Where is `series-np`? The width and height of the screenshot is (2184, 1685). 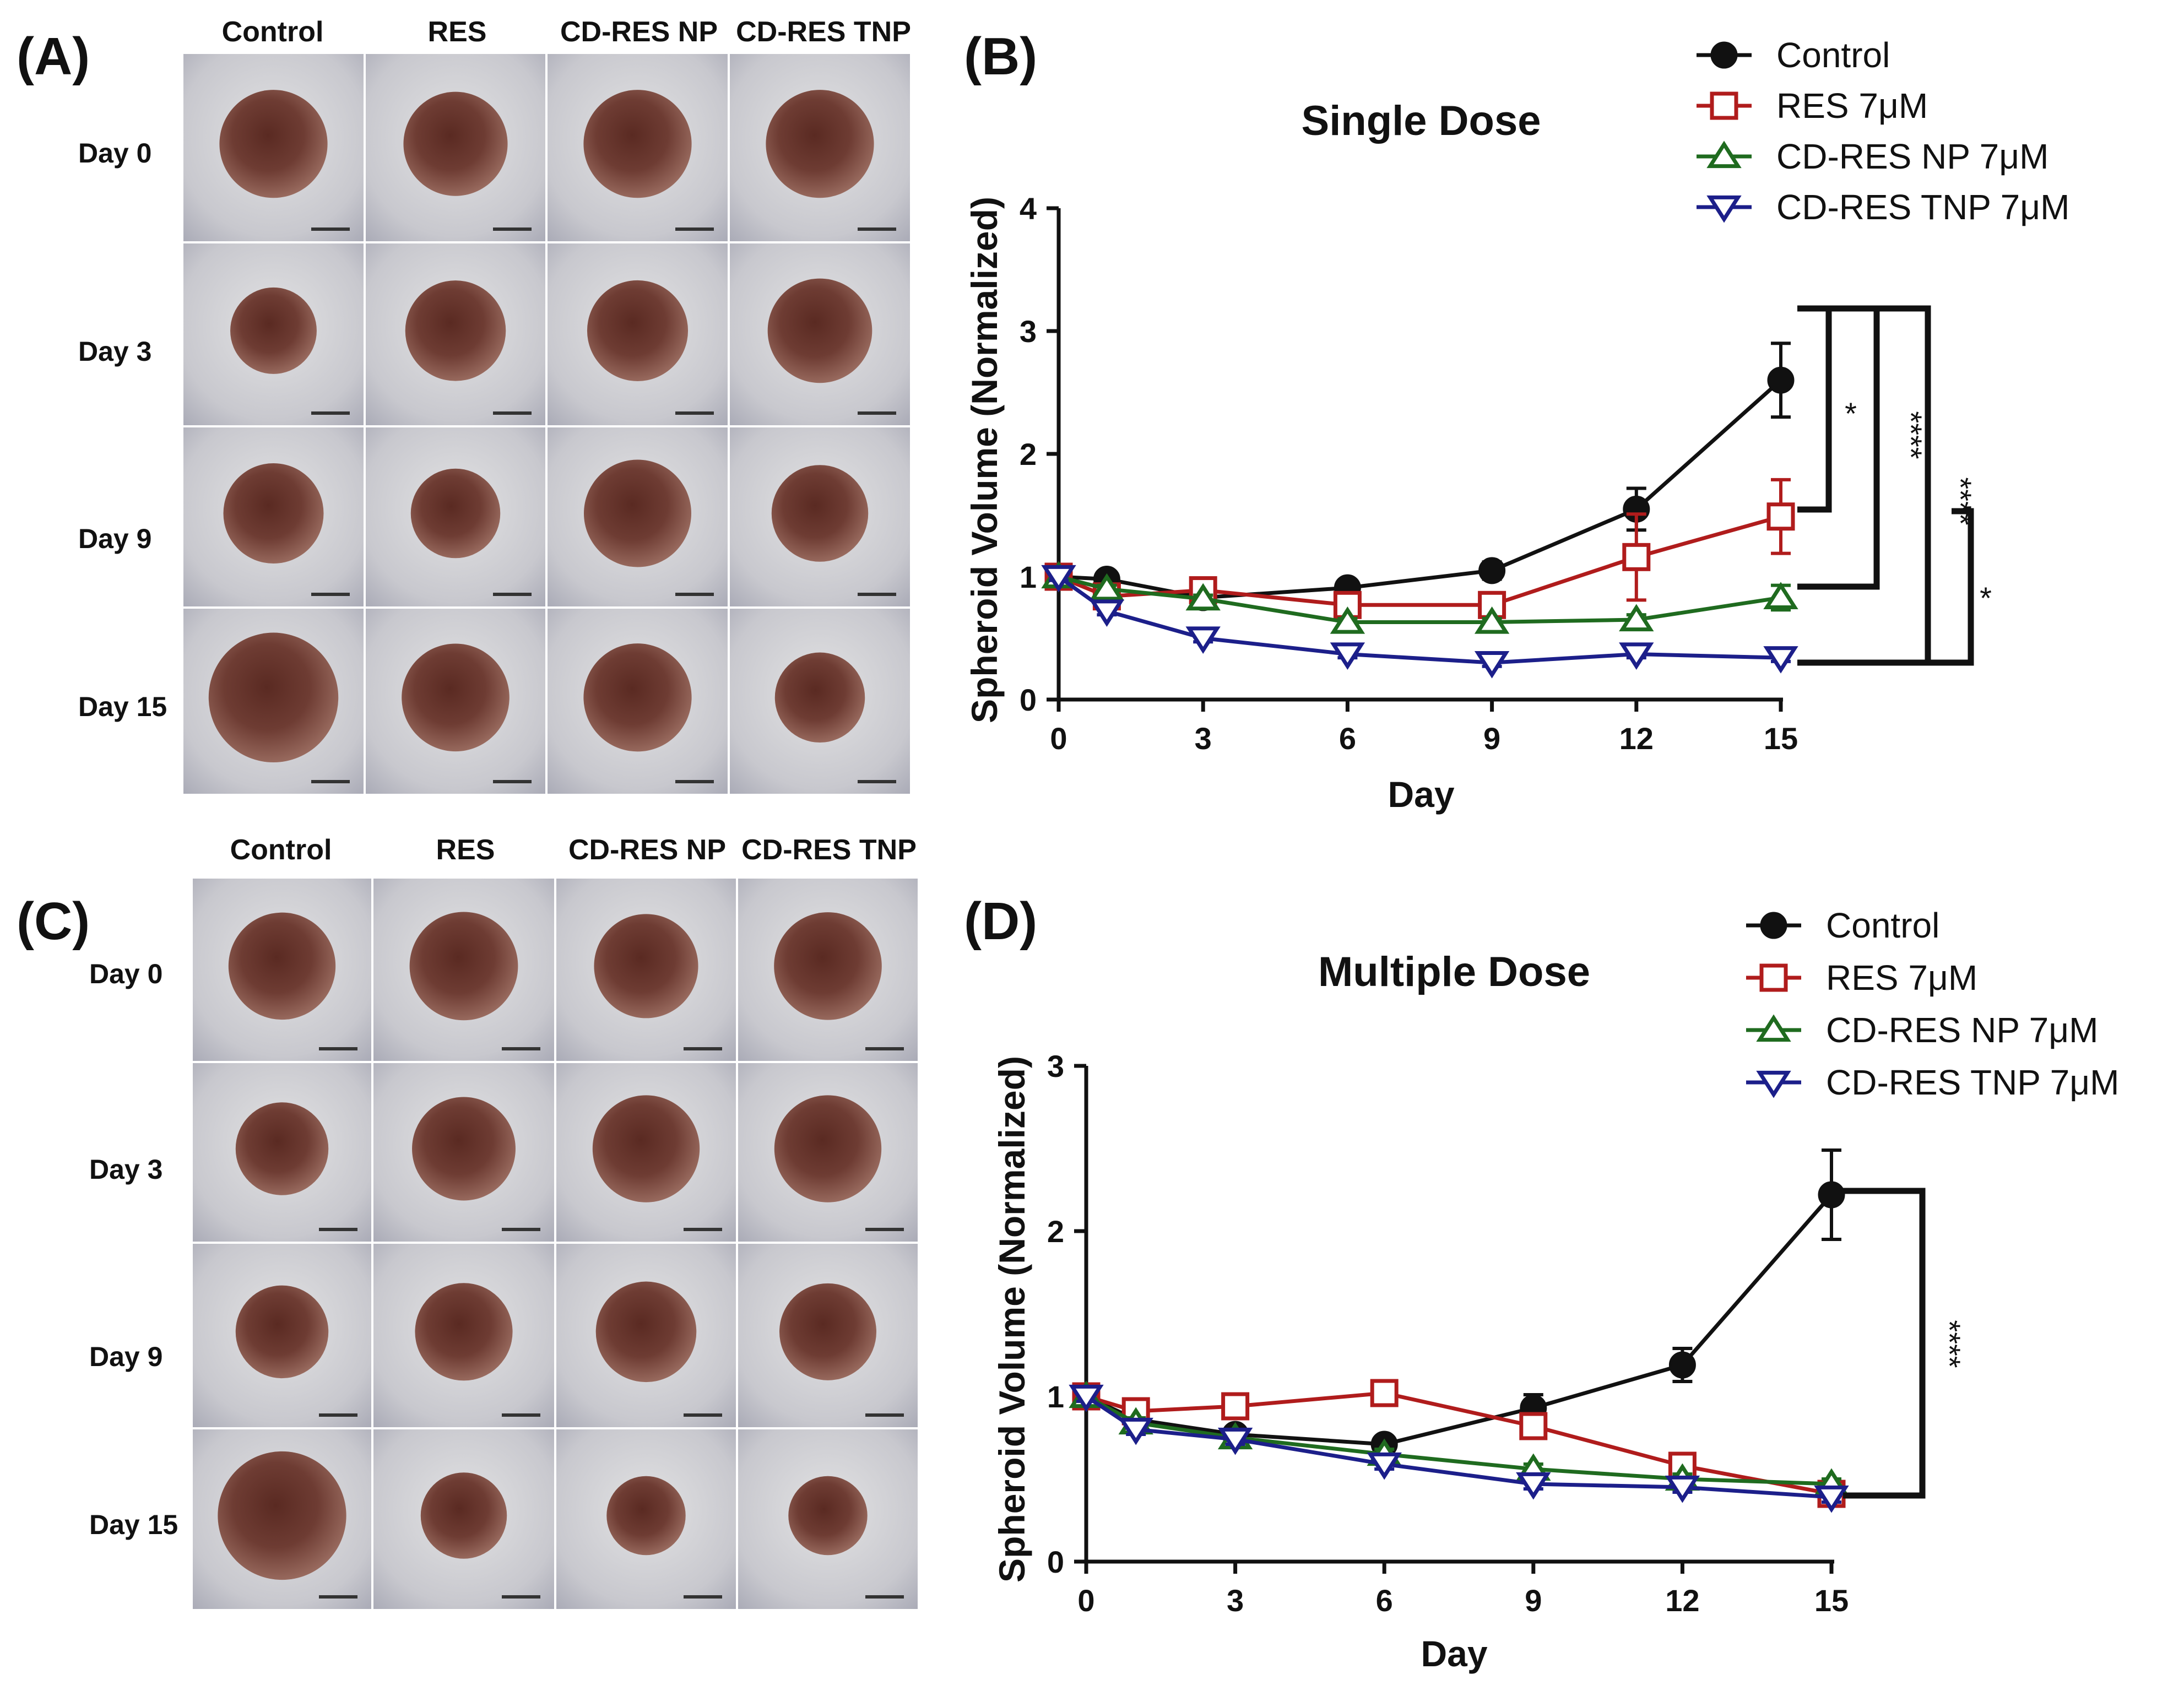 series-np is located at coordinates (1419, 597).